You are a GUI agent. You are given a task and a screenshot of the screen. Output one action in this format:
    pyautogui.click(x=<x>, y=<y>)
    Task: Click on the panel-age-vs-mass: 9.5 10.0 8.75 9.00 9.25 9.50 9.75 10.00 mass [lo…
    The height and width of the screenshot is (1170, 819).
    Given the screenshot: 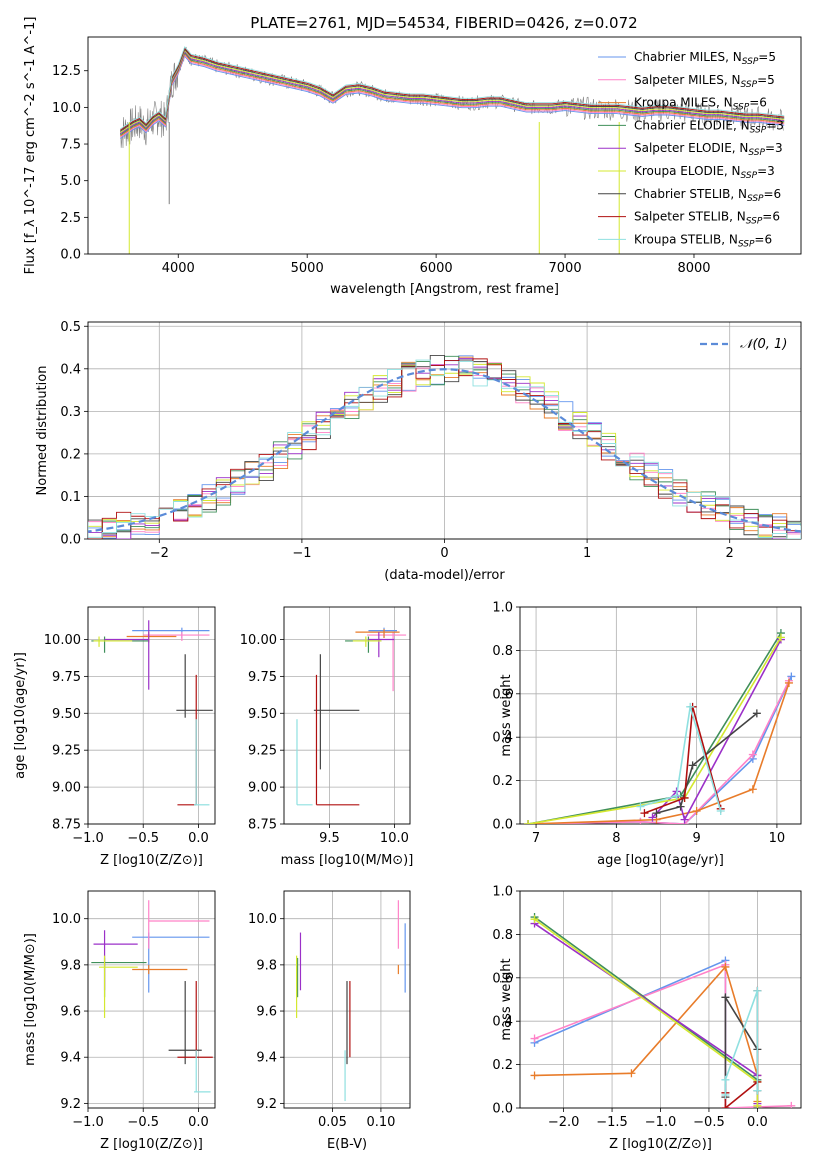 What is the action you would take?
    pyautogui.click(x=326, y=737)
    